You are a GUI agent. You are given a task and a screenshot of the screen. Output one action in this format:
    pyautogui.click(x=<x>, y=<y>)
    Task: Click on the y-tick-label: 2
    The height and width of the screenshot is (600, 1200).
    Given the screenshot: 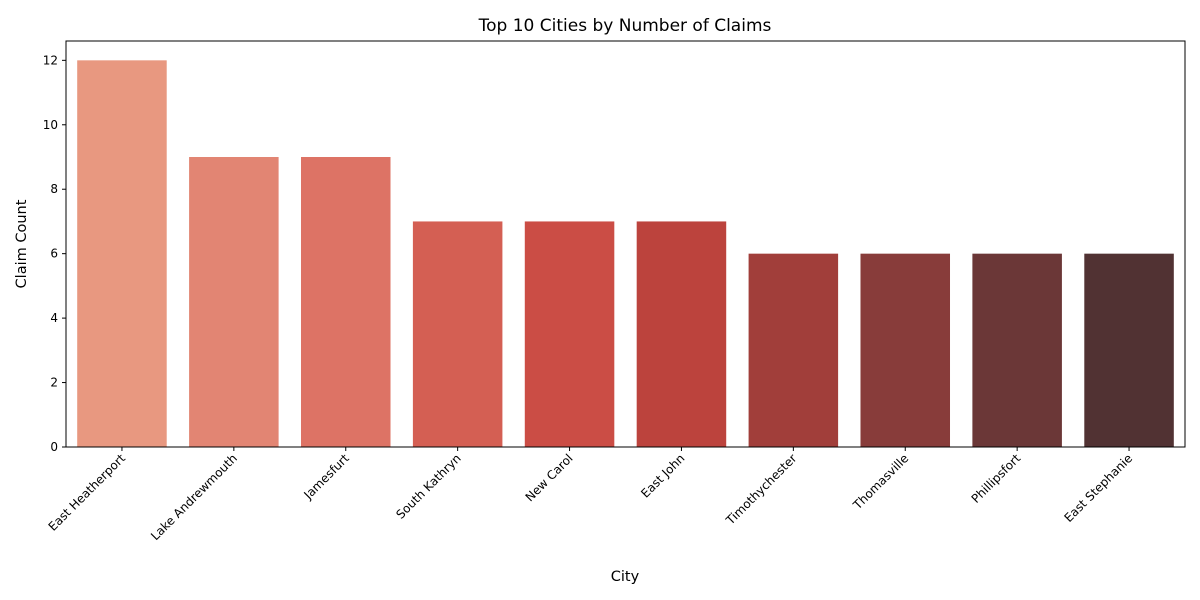 What is the action you would take?
    pyautogui.click(x=54, y=383)
    